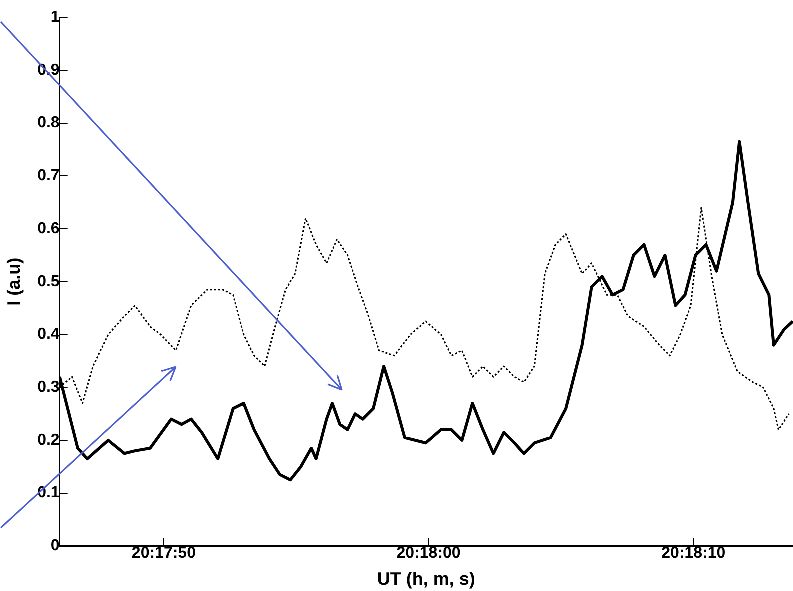 This screenshot has width=793, height=591. What do you see at coordinates (49, 229) in the screenshot?
I see `y-tick-label: 0.6` at bounding box center [49, 229].